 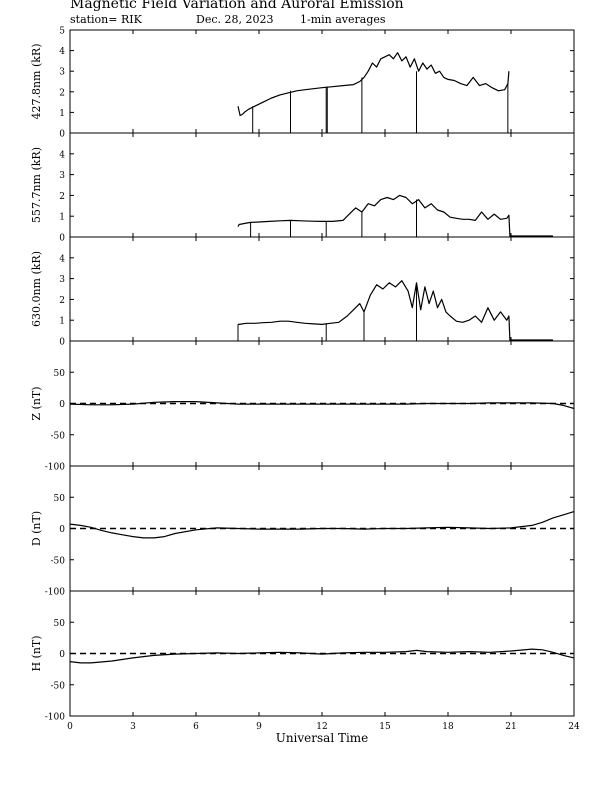 I want to click on x-tick-label: 3, so click(x=133, y=727).